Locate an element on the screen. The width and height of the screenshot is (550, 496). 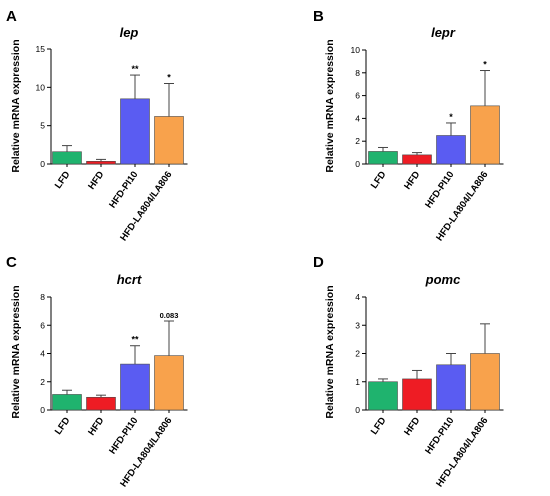
panel-title: lep is located at coordinates (129, 32).